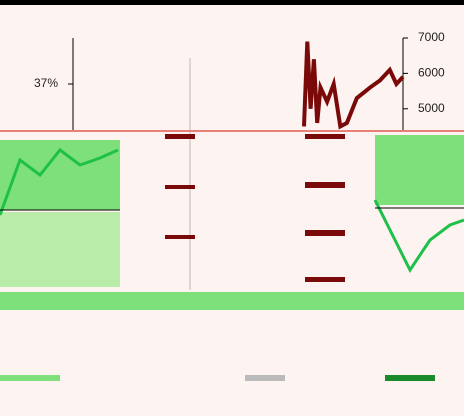 The image size is (464, 416). What do you see at coordinates (431, 73) in the screenshot?
I see `y2-tick-label: 6000` at bounding box center [431, 73].